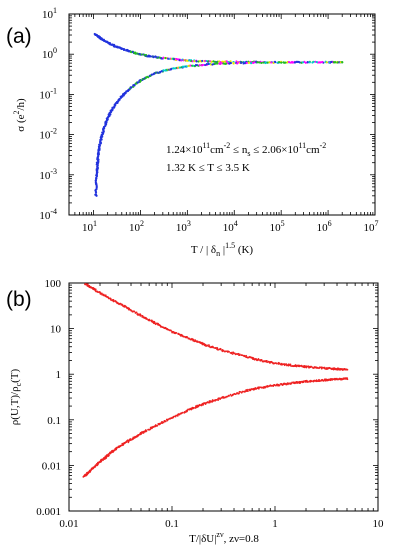 Image resolution: width=415 pixels, height=547 pixels. Describe the element at coordinates (246, 149) in the screenshot. I see `panel-a-annotation-density-range: 1.24×1011cm-2 ≤ ns ≤ 2.06×1011cm-2` at that location.